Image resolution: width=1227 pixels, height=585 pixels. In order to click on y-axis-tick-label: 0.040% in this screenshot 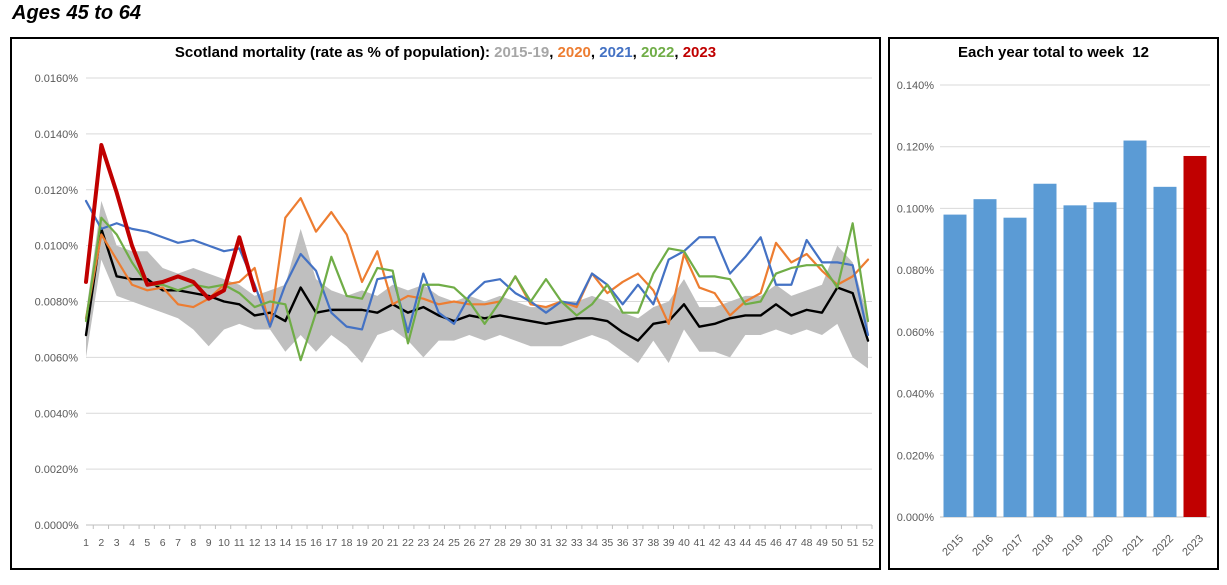, I will do `click(916, 395)`.